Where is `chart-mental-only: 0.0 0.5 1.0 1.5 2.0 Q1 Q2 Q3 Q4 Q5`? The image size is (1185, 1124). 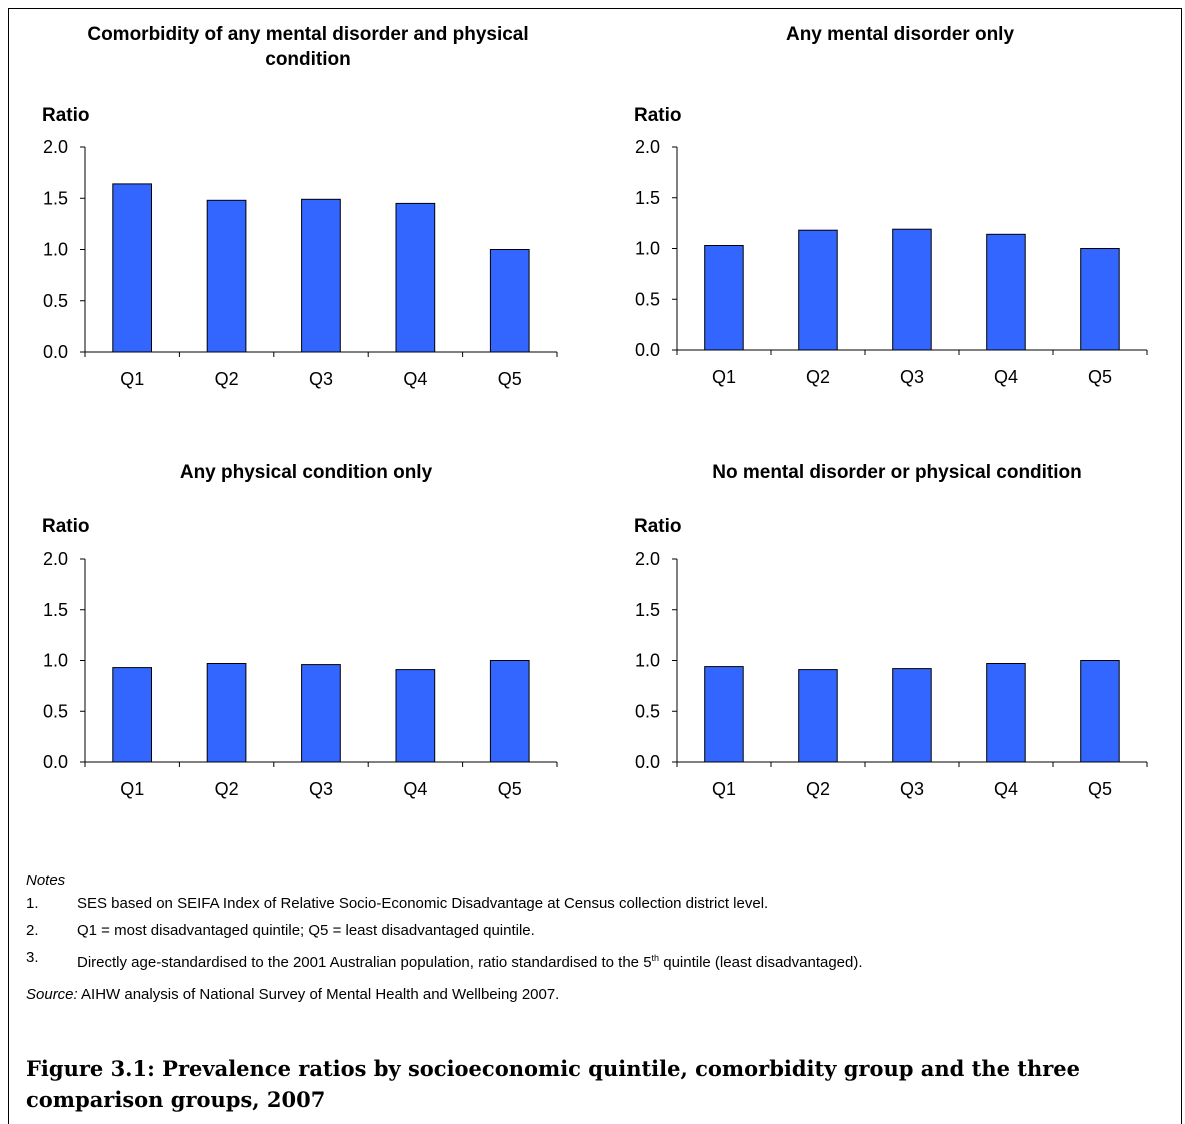 chart-mental-only: 0.0 0.5 1.0 1.5 2.0 Q1 Q2 Q3 Q4 Q5 is located at coordinates (891, 262).